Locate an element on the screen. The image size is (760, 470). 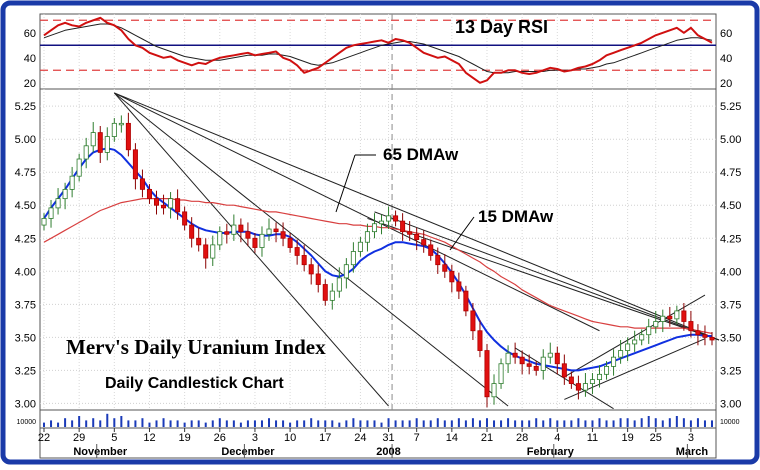
price-tick-label-left: 5.00 is located at coordinates (25, 140).